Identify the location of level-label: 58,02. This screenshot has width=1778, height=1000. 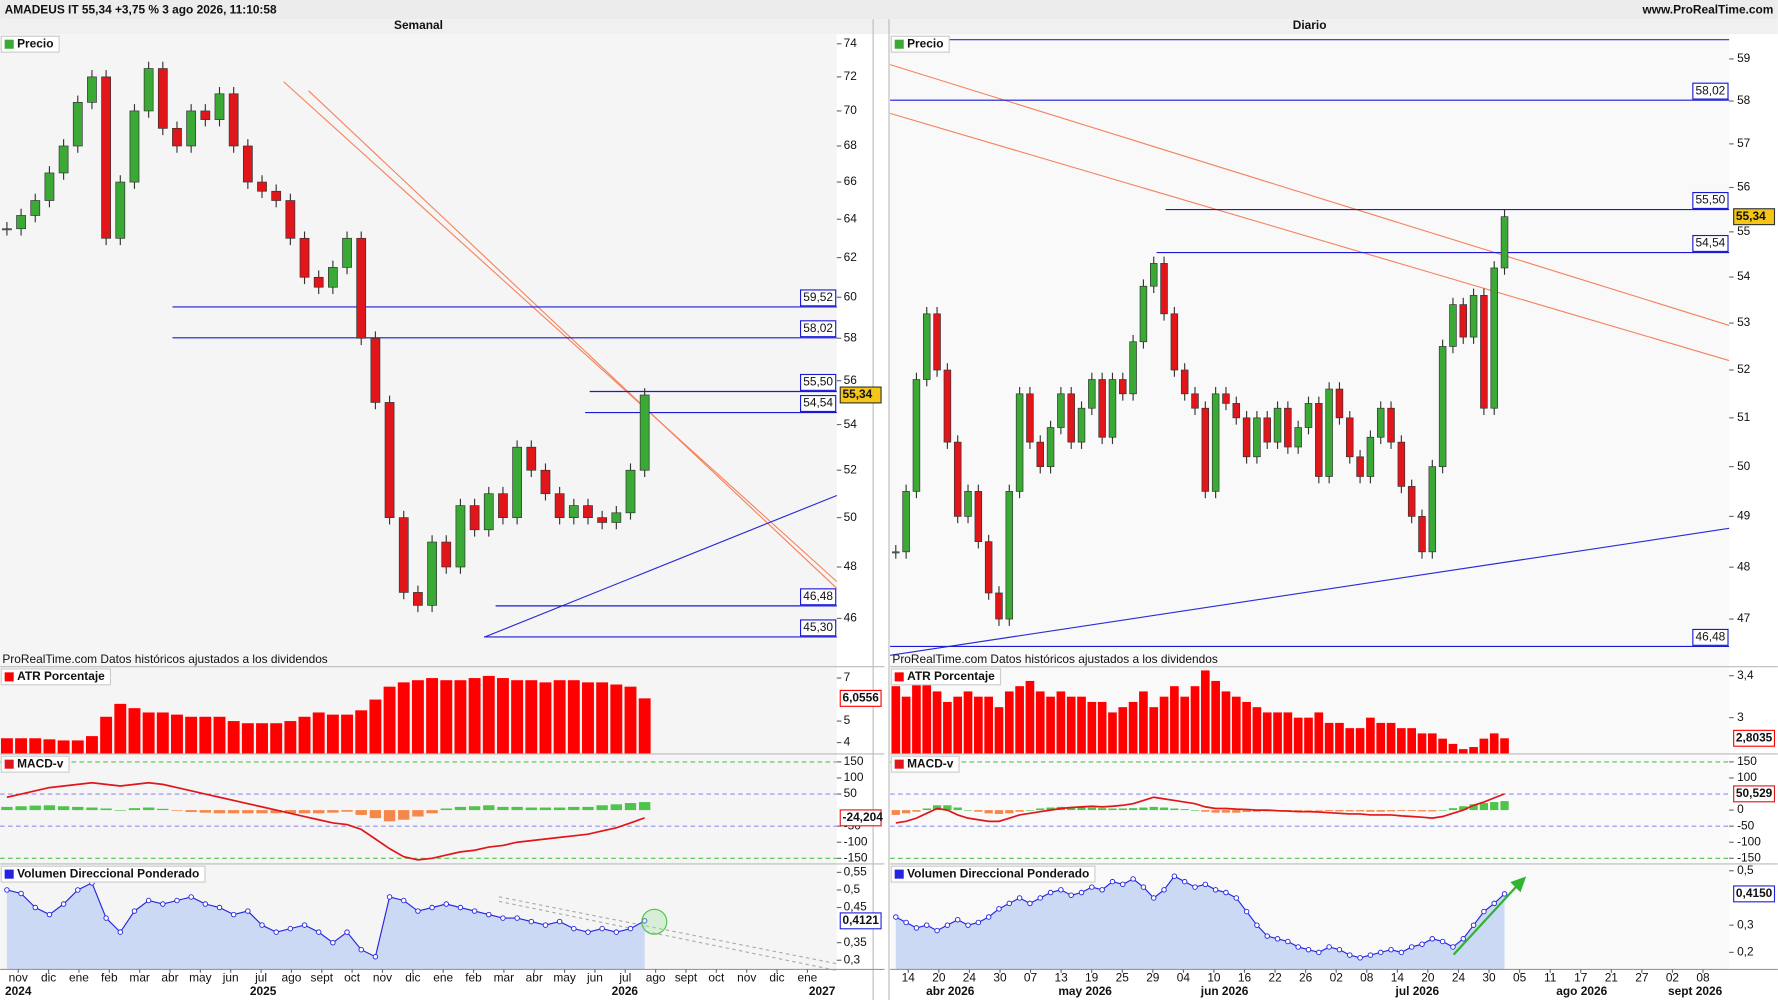
(1711, 90).